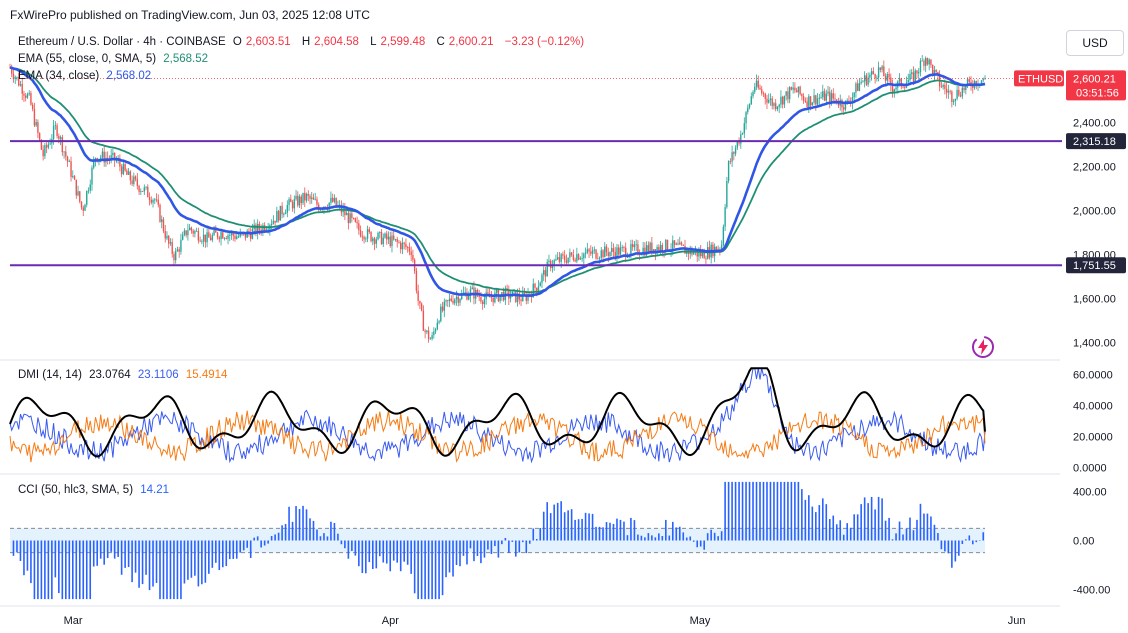  Describe the element at coordinates (1039, 78) in the screenshot. I see `symbol-tag` at that location.